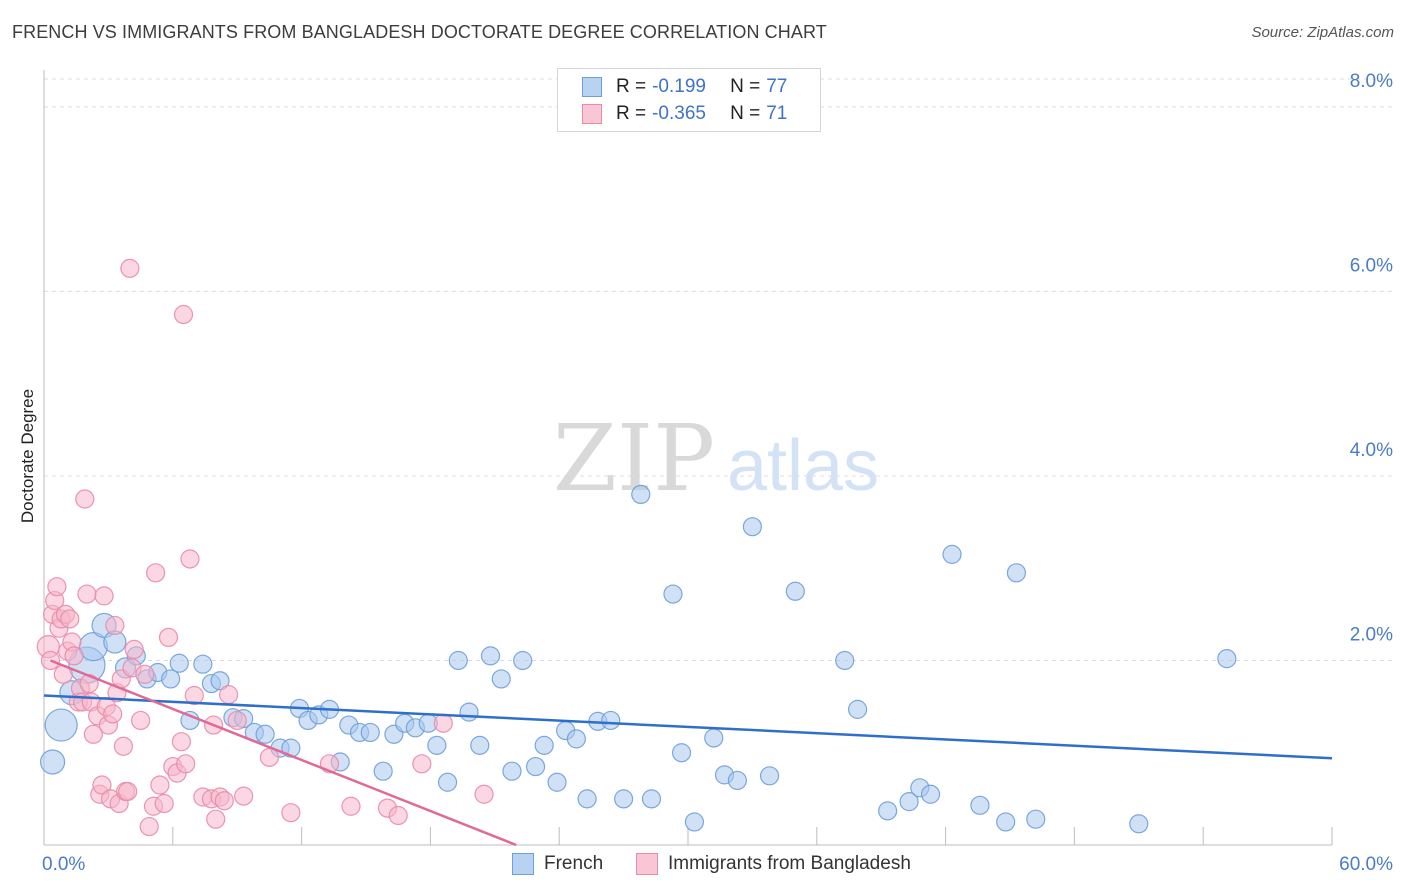  What do you see at coordinates (1322, 32) in the screenshot?
I see `source-label: Source: ZipAtlas.com` at bounding box center [1322, 32].